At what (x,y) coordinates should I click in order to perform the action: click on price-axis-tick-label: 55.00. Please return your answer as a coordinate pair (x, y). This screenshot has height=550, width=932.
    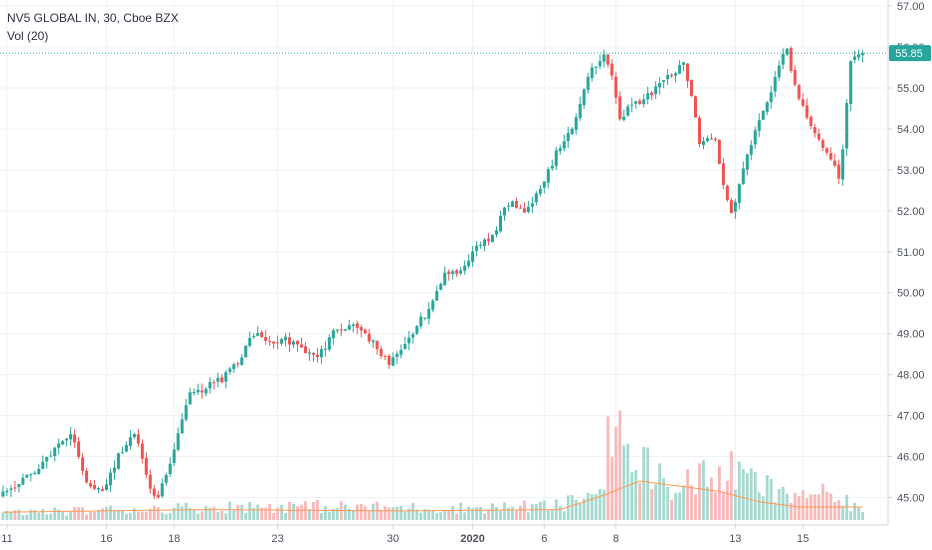
    Looking at the image, I should click on (911, 89).